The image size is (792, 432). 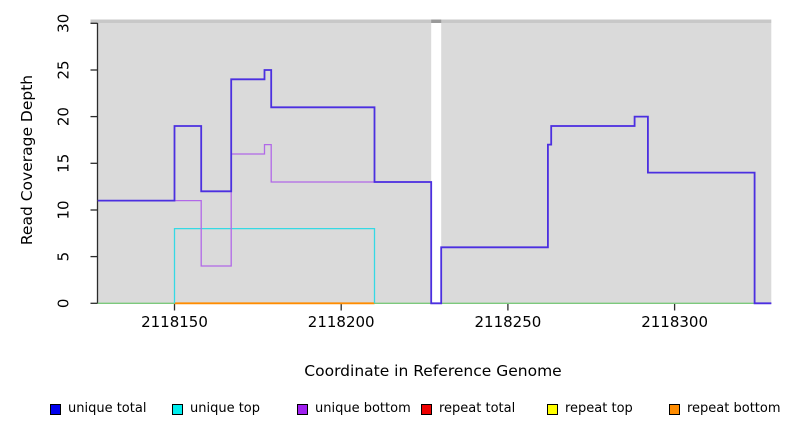 I want to click on legend-item-unique-top: unique top, so click(x=216, y=409).